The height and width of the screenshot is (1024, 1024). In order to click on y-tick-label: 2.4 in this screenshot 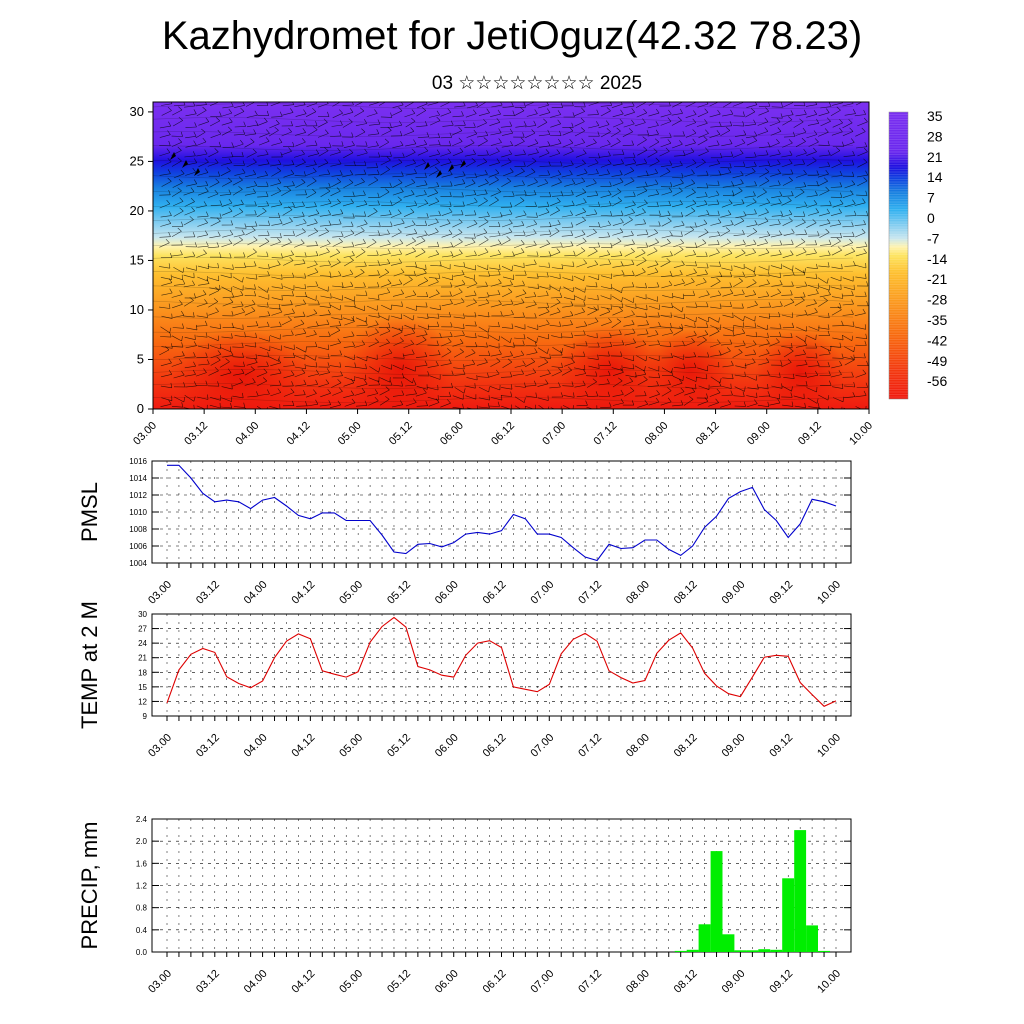, I will do `click(142, 819)`.